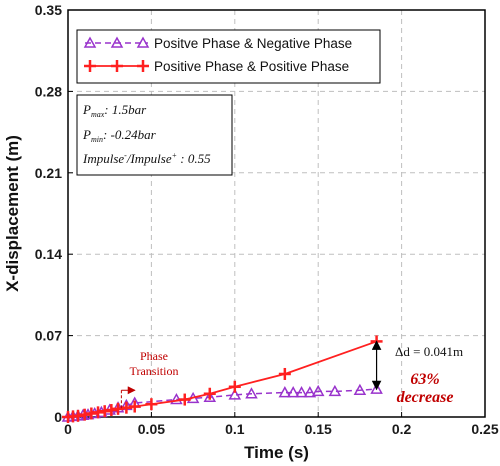  I want to click on x-tick-label: 0.2, so click(402, 429).